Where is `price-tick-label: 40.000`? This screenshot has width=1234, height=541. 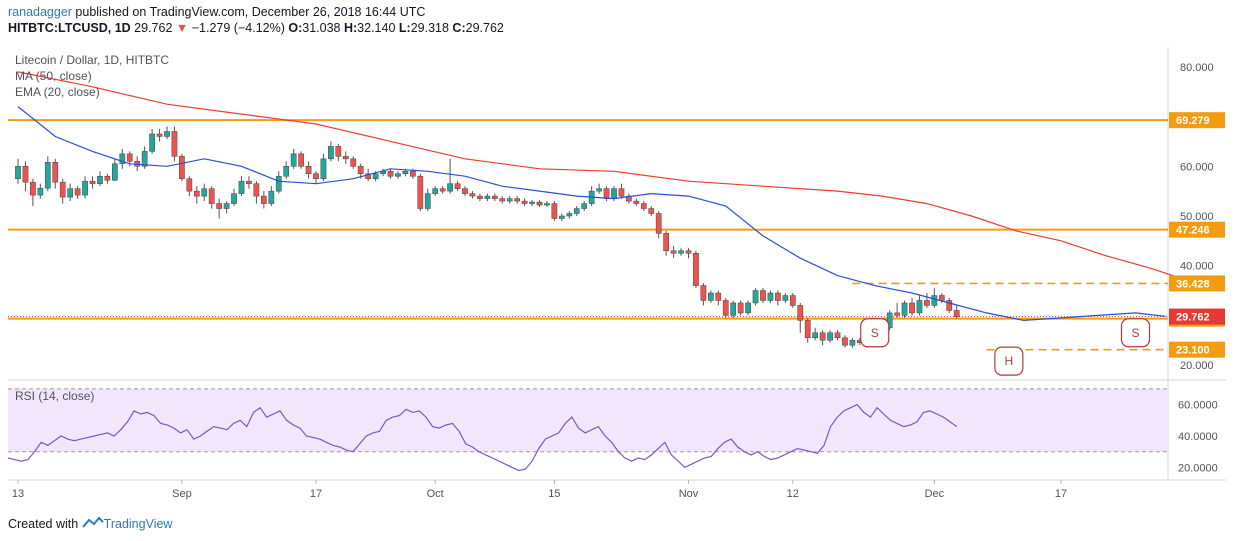 price-tick-label: 40.000 is located at coordinates (1197, 267).